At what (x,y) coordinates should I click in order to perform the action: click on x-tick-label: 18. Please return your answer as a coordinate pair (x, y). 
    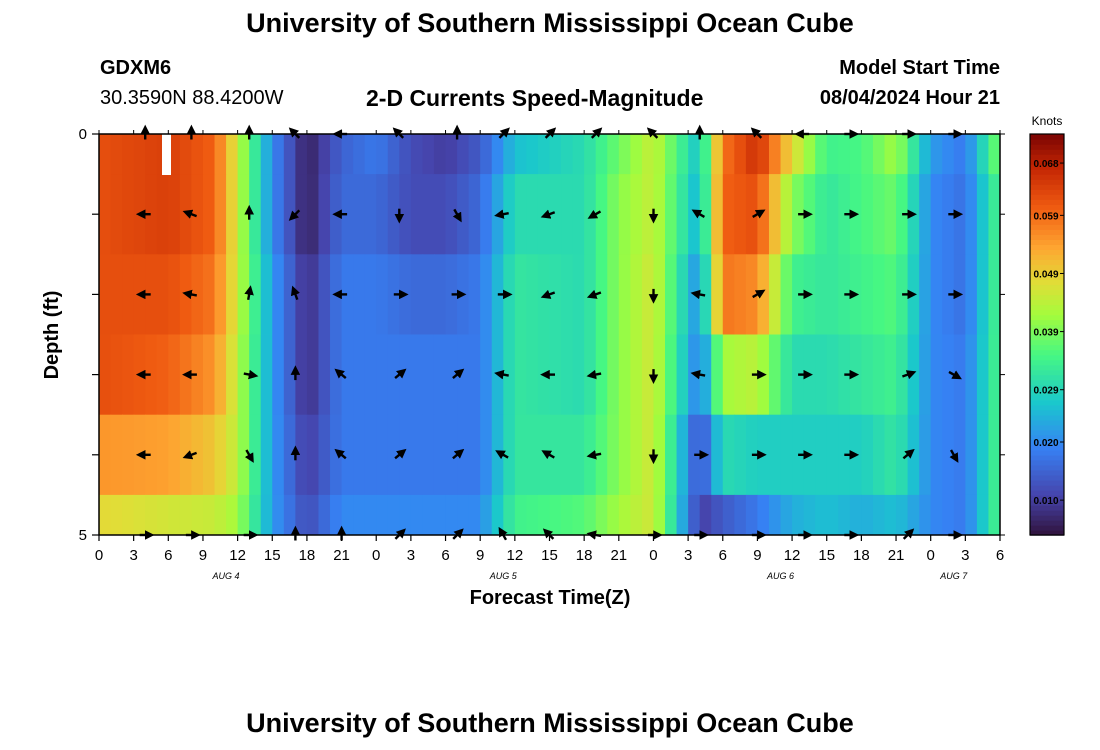
    Looking at the image, I should click on (861, 555).